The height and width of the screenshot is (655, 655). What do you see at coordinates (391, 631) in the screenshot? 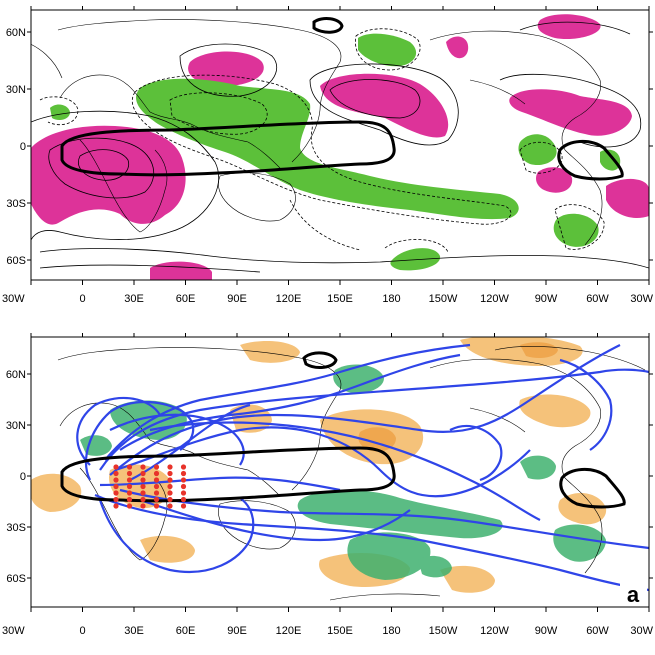
I see `bottom-x-label-7: 180` at bounding box center [391, 631].